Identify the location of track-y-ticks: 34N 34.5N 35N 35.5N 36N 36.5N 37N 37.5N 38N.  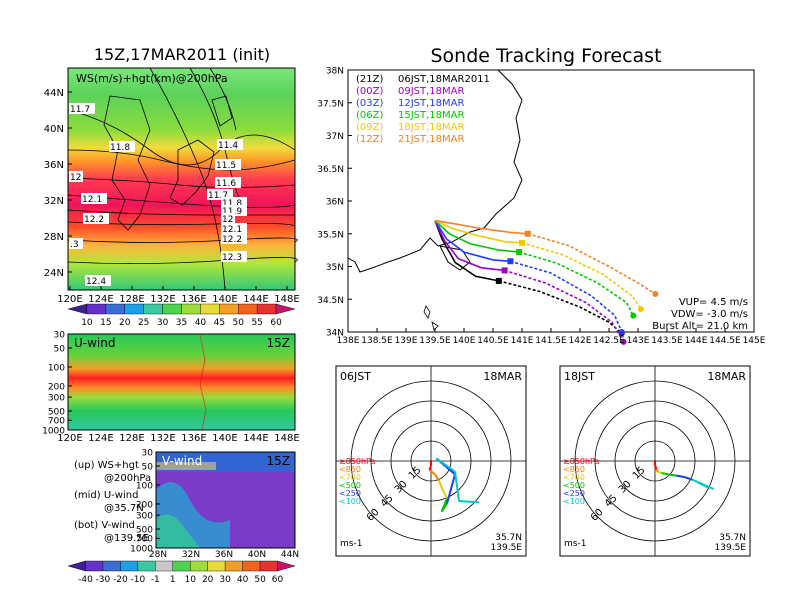
(334, 203).